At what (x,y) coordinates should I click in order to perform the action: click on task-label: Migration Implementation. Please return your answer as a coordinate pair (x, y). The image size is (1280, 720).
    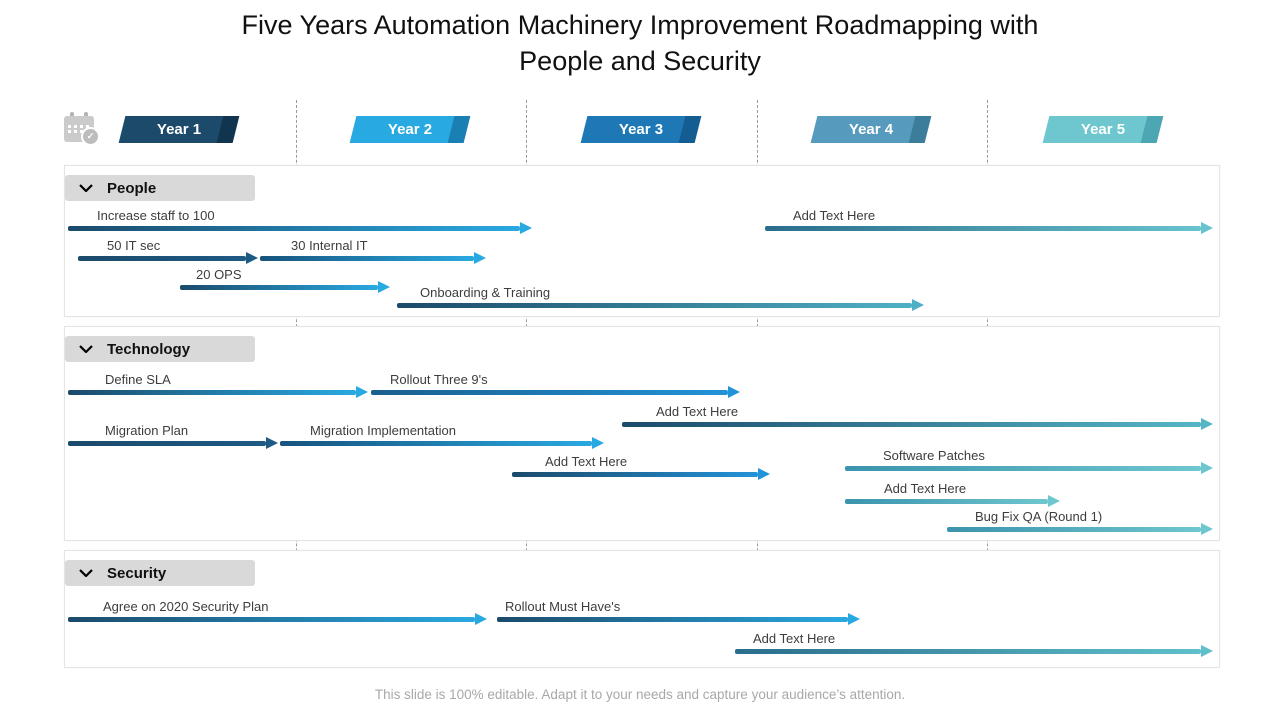
    Looking at the image, I should click on (383, 430).